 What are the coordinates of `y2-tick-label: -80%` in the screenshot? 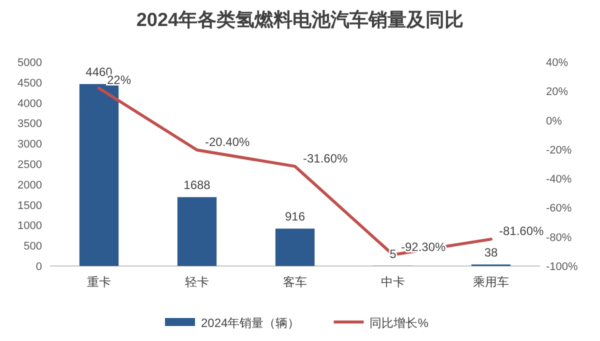 It's located at (559, 238).